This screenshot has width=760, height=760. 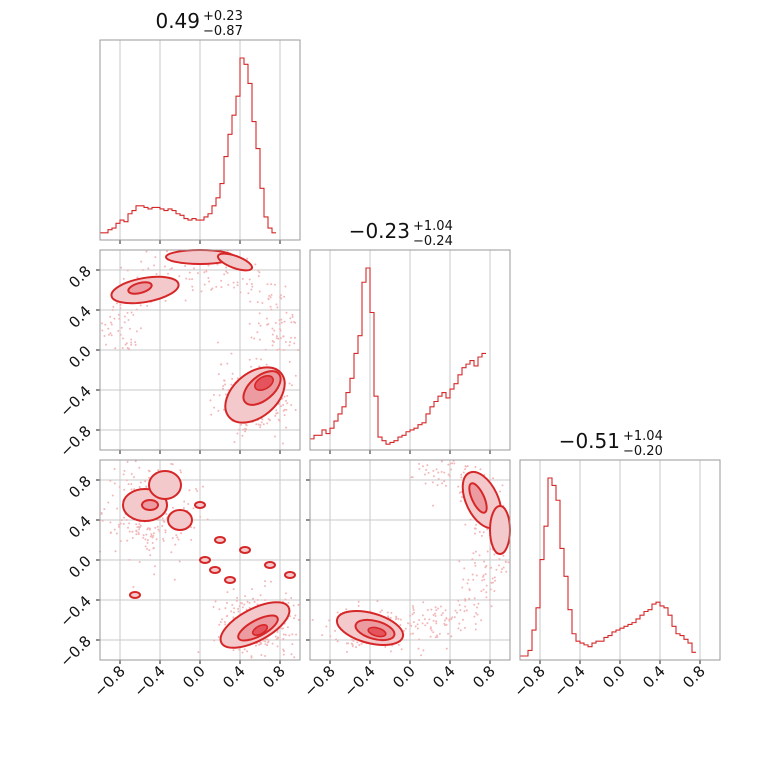 I want to click on y-tick-label: 0.0, so click(x=80, y=567).